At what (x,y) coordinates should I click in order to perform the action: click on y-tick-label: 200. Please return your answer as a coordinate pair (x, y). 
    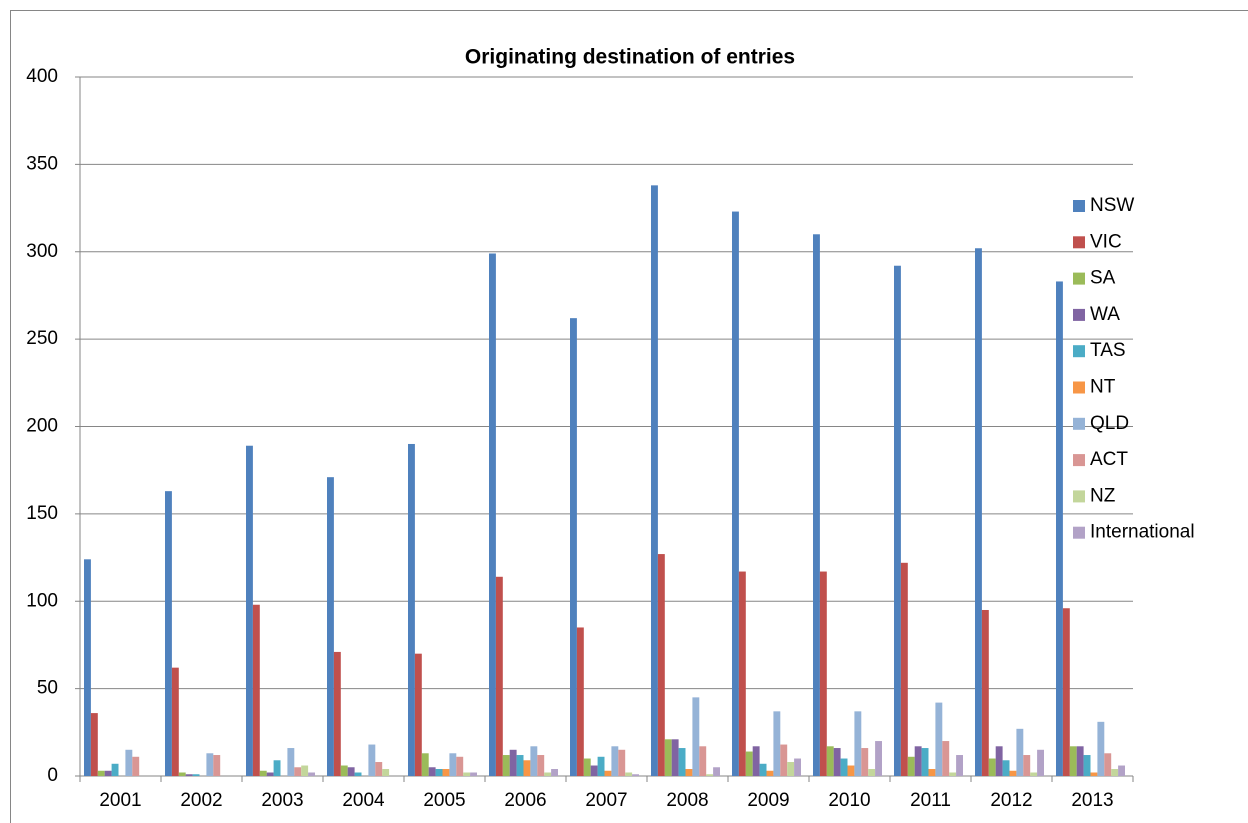
    Looking at the image, I should click on (42, 426).